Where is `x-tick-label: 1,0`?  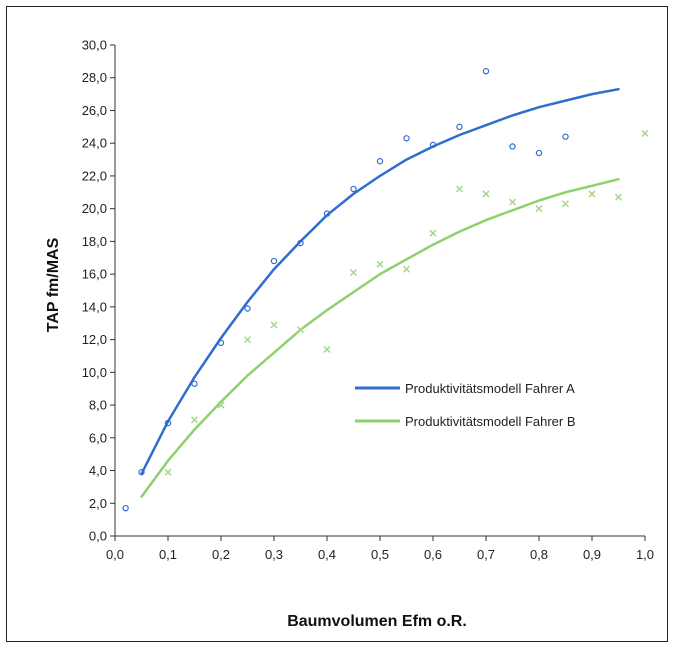
x-tick-label: 1,0 is located at coordinates (645, 554).